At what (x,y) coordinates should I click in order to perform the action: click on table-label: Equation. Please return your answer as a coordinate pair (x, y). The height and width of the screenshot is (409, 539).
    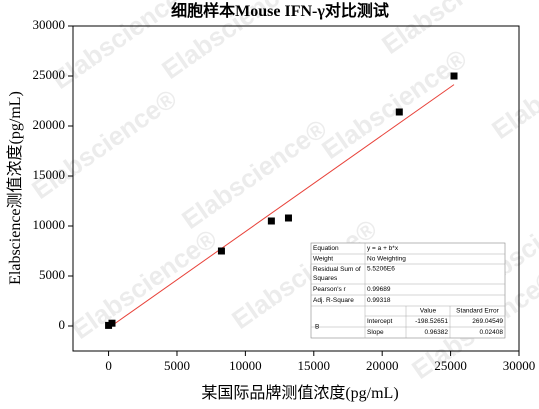
    Looking at the image, I should click on (326, 248).